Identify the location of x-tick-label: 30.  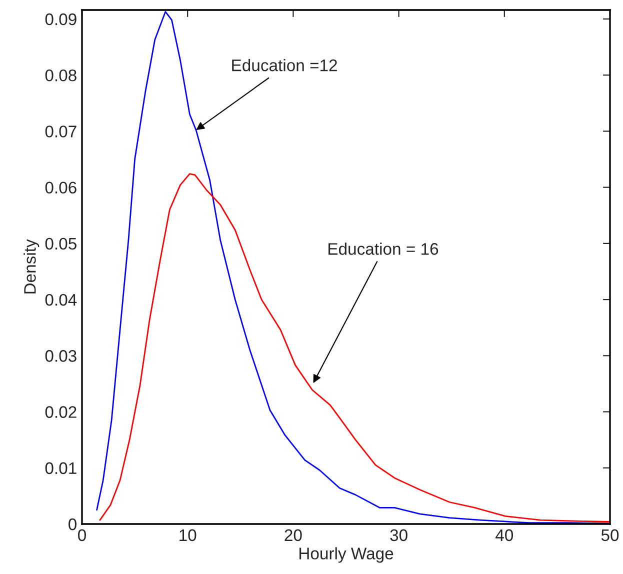
(399, 535).